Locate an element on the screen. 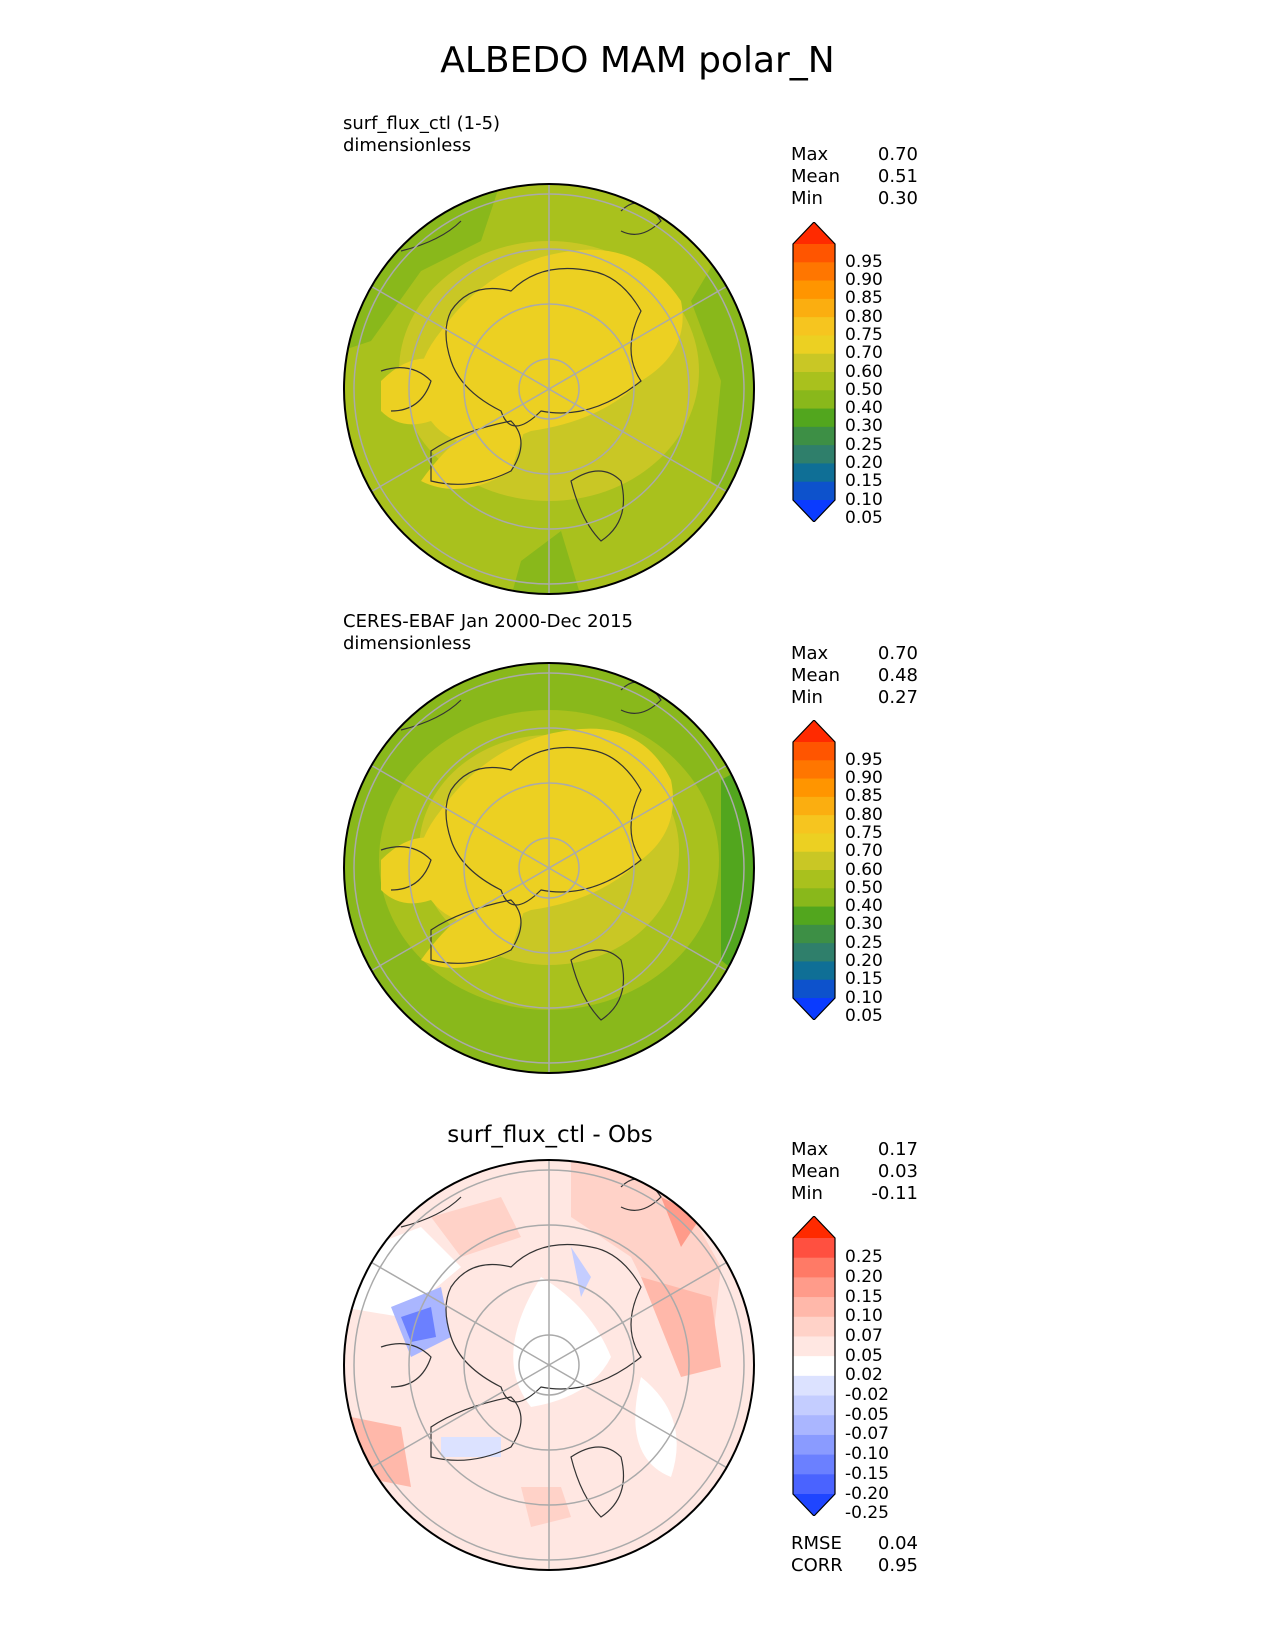 The height and width of the screenshot is (1650, 1275). panel2-stats: Max 0.70 Mean 0.48 Min 0.27 is located at coordinates (854, 676).